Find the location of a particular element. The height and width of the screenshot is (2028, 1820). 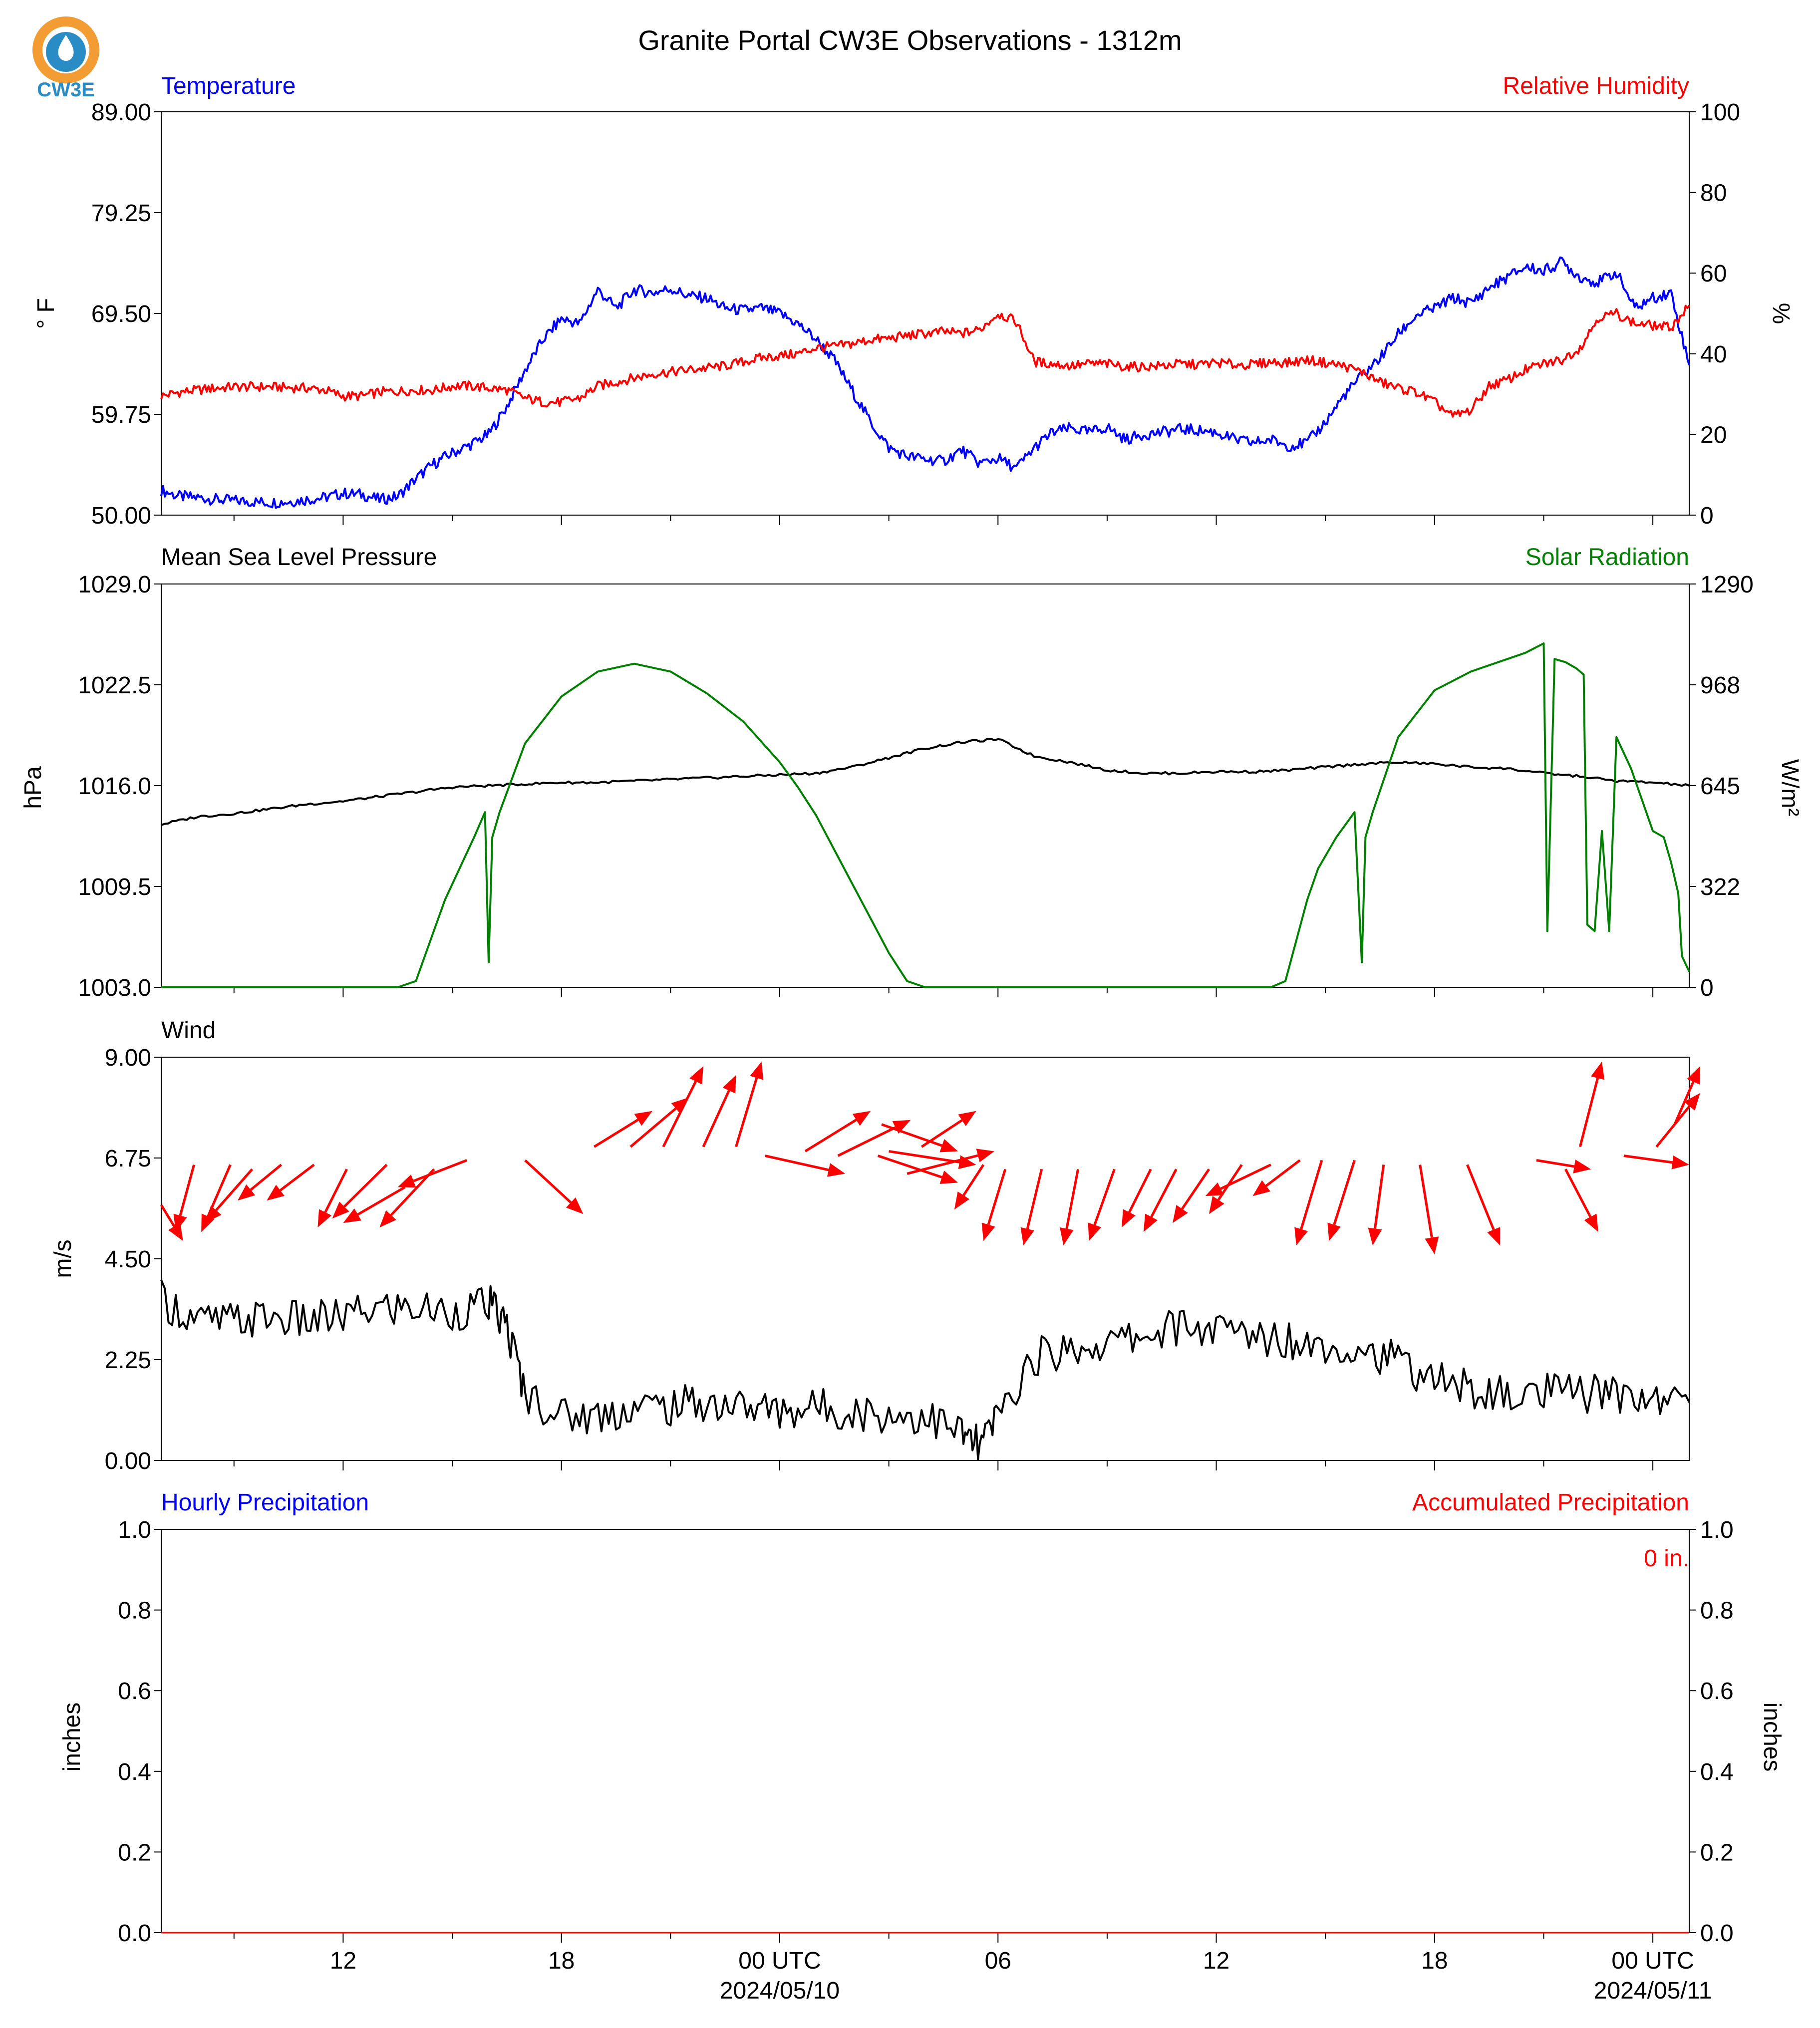

y-tick-label: 1003.0 is located at coordinates (114, 988).